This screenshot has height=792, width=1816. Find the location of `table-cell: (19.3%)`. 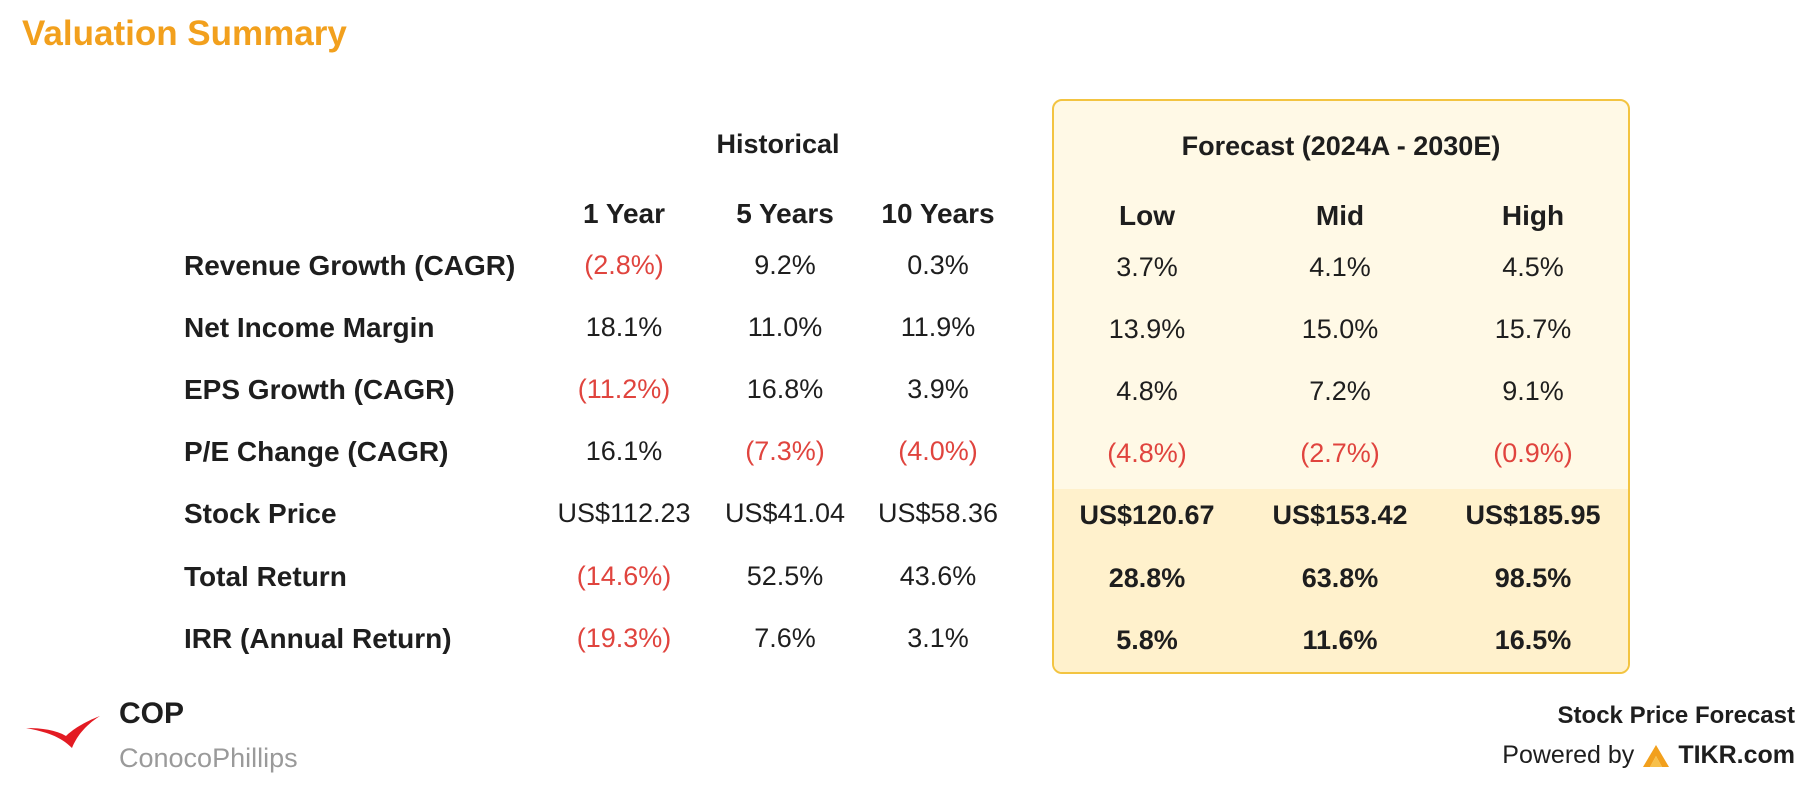

table-cell: (19.3%) is located at coordinates (624, 638).